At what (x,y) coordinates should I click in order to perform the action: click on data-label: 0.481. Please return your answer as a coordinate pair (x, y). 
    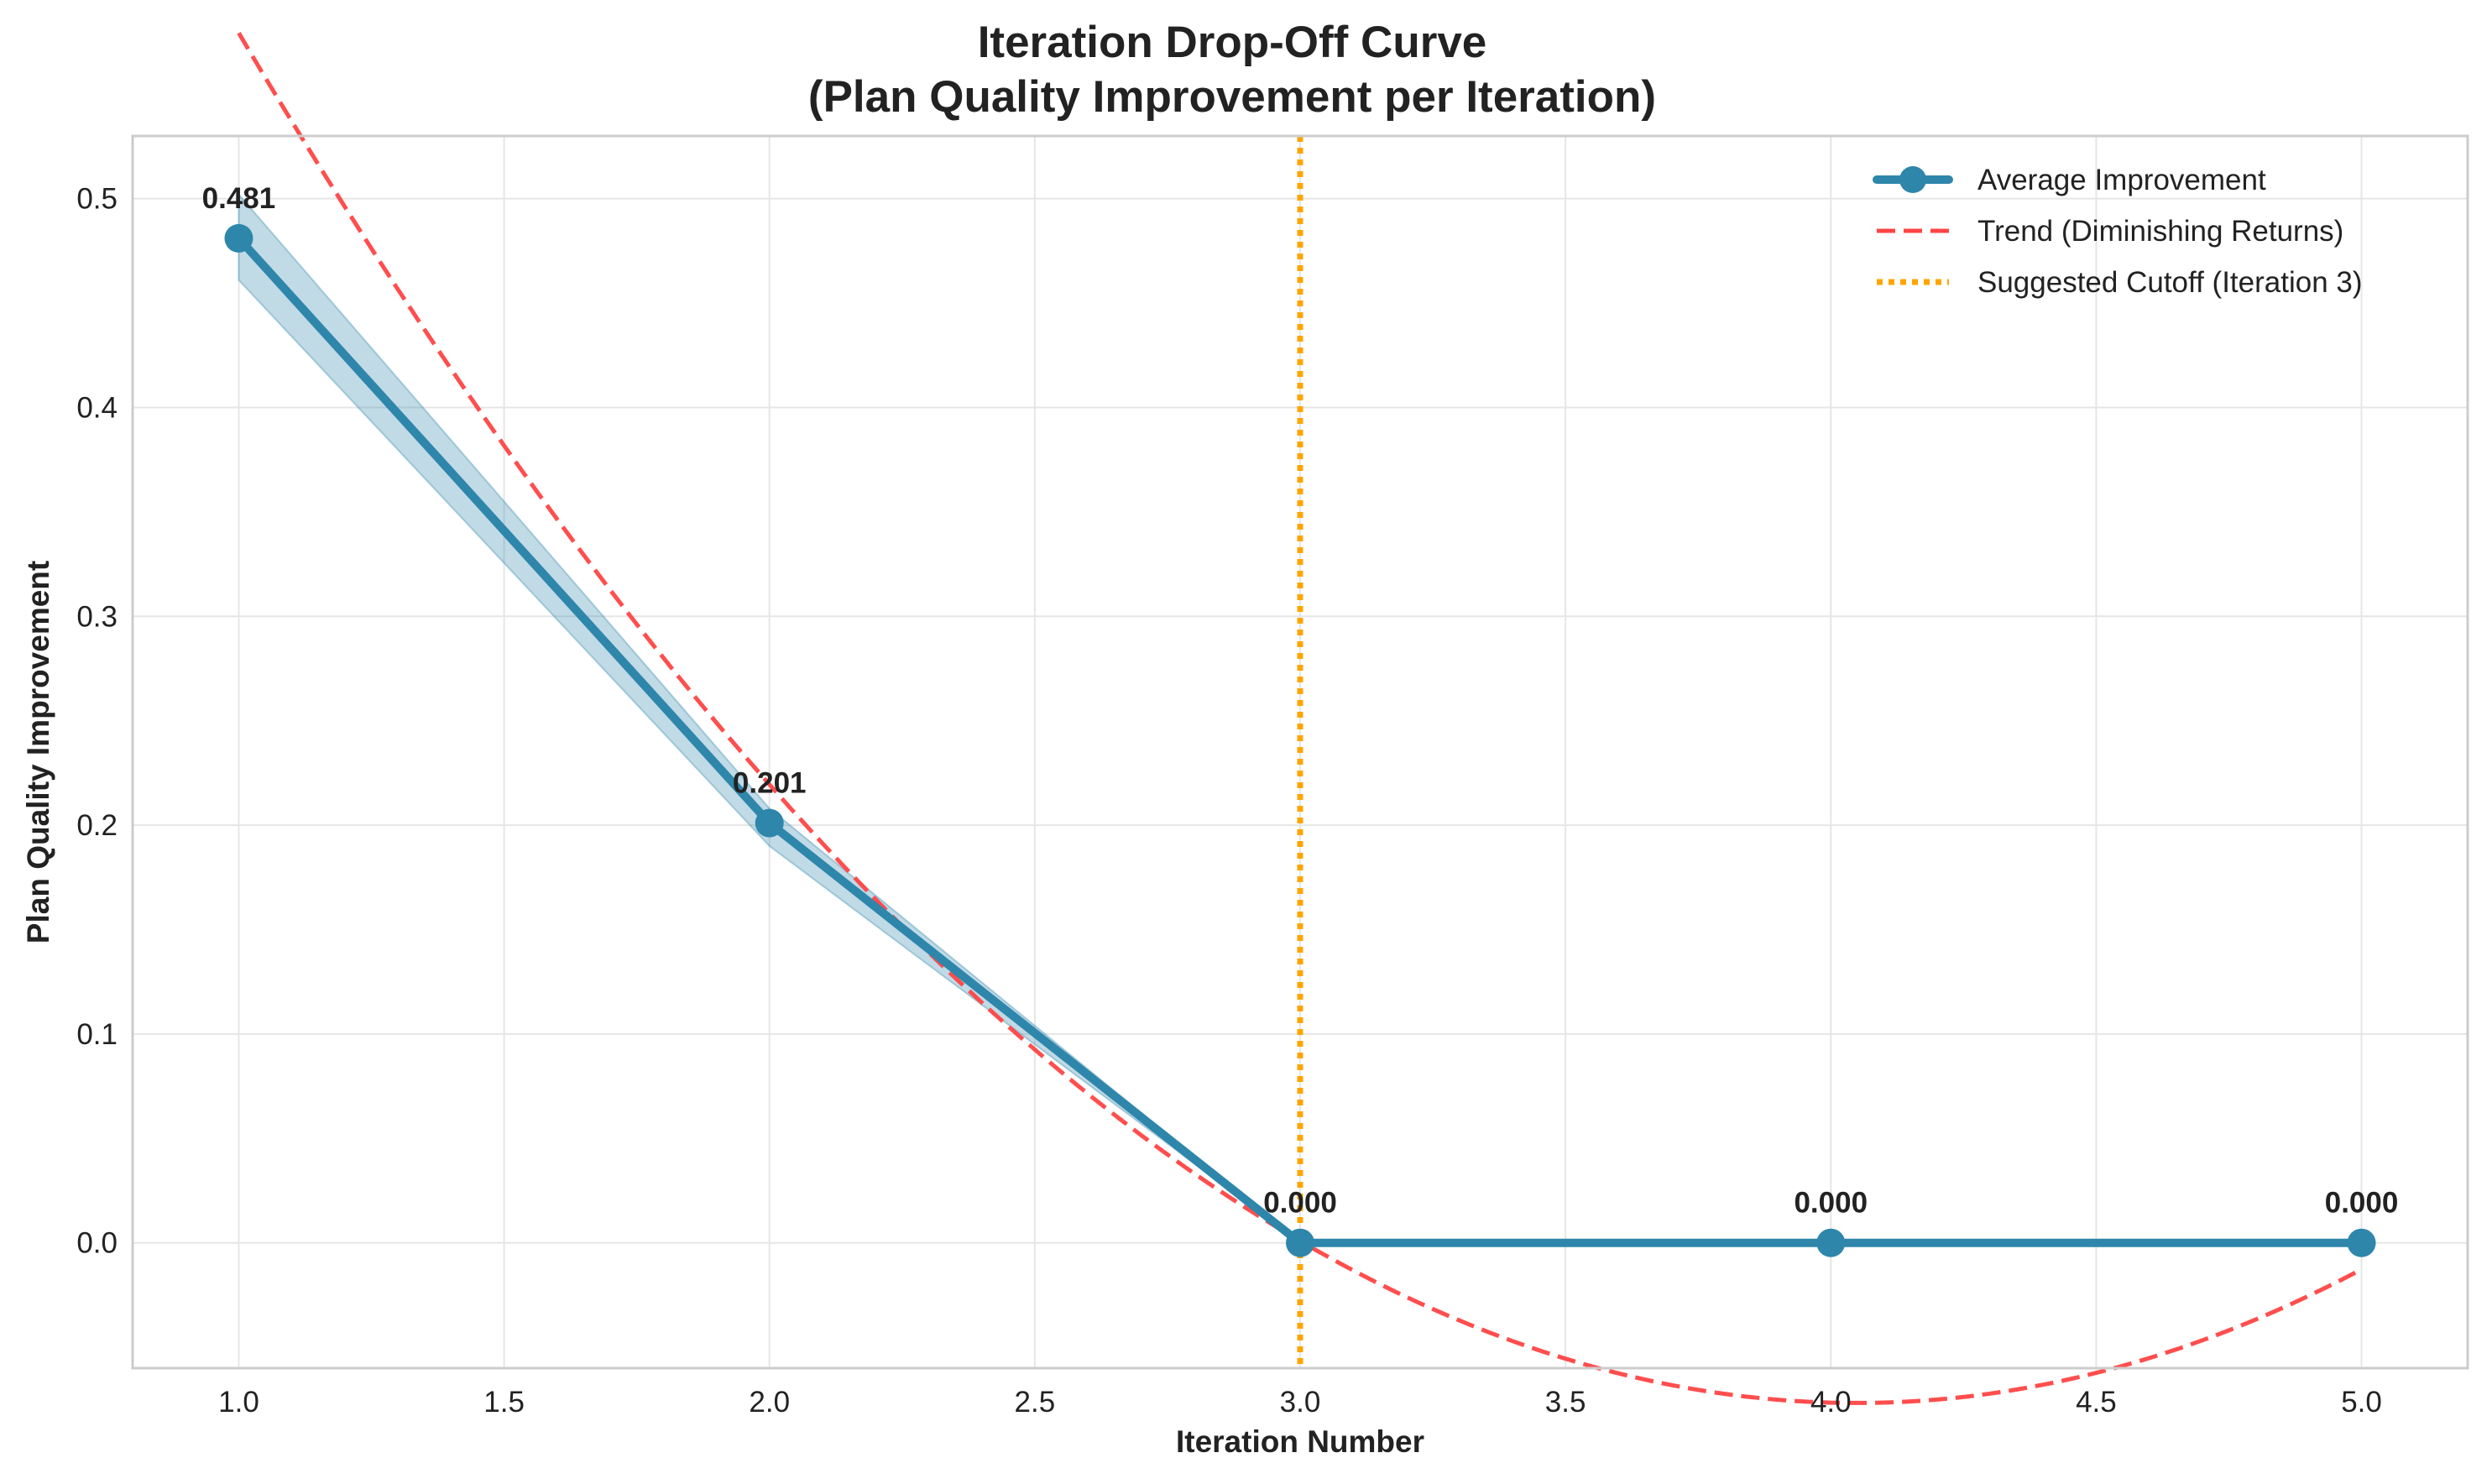
    Looking at the image, I should click on (239, 198).